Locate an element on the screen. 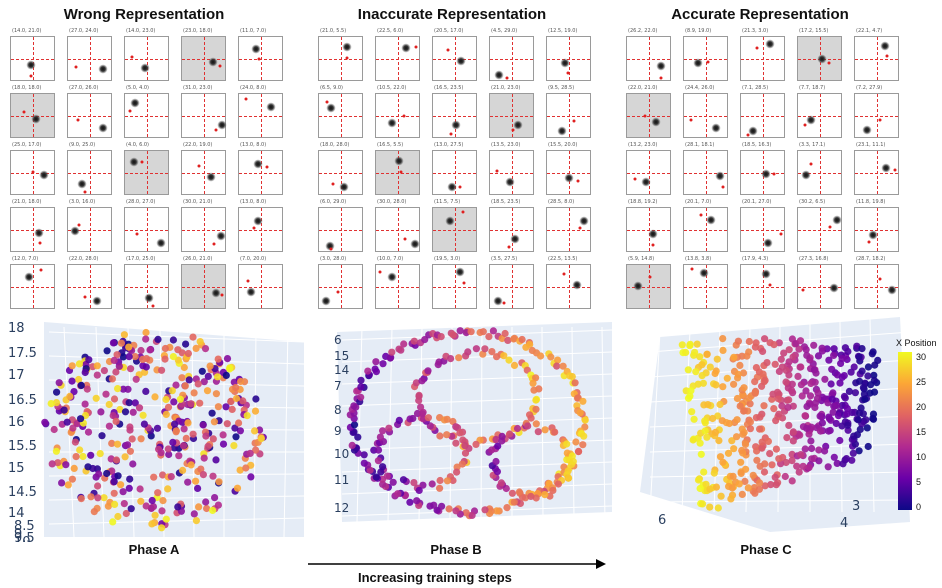 The height and width of the screenshot is (588, 942). axis-tick-label: 17 is located at coordinates (16, 375).